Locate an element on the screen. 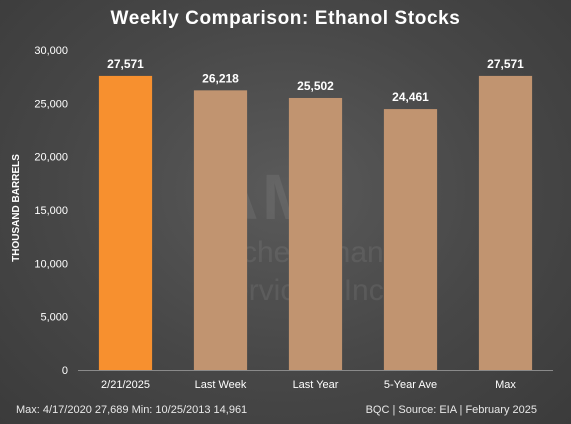 Image resolution: width=571 pixels, height=424 pixels. x-tick-label: Last Year is located at coordinates (316, 385).